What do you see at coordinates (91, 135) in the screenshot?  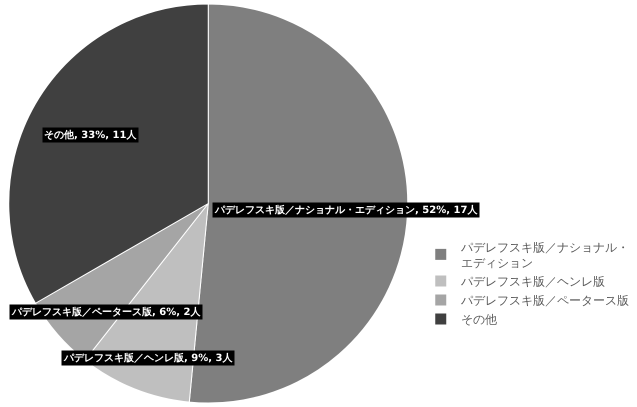 I see `data-label: その他, 33%, 11人` at bounding box center [91, 135].